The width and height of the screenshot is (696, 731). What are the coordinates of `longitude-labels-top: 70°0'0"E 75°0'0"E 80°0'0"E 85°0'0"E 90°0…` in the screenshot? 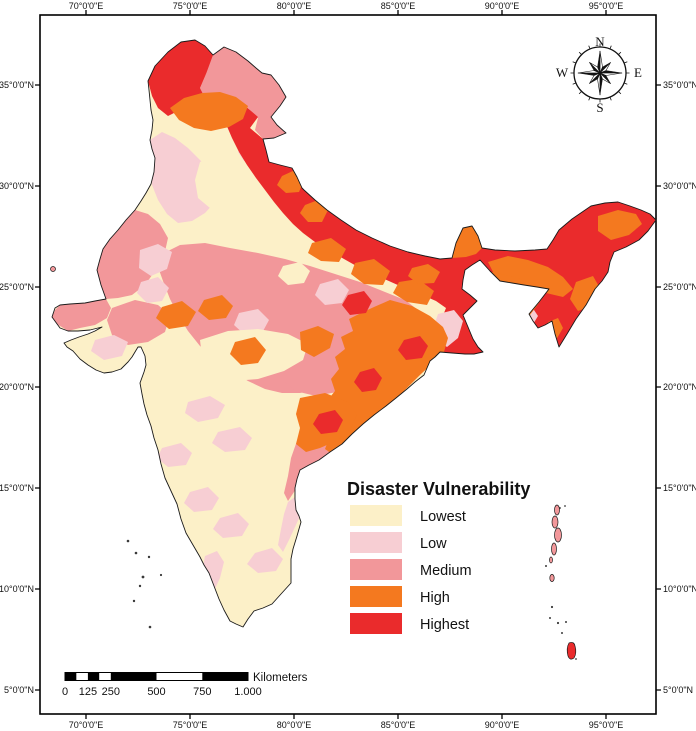 It's located at (346, 6).